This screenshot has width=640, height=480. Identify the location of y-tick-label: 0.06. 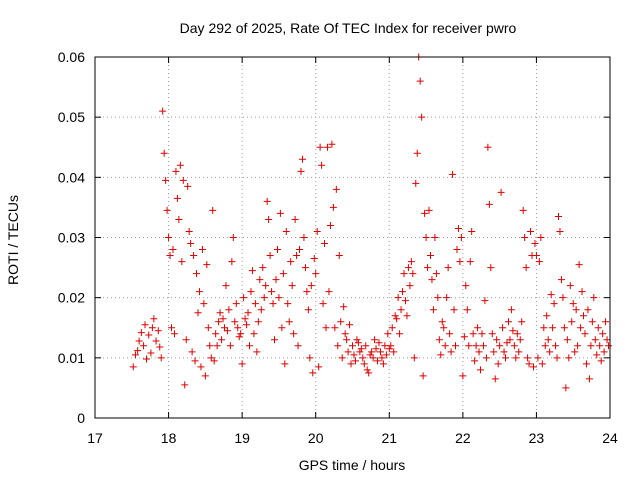
(71, 57).